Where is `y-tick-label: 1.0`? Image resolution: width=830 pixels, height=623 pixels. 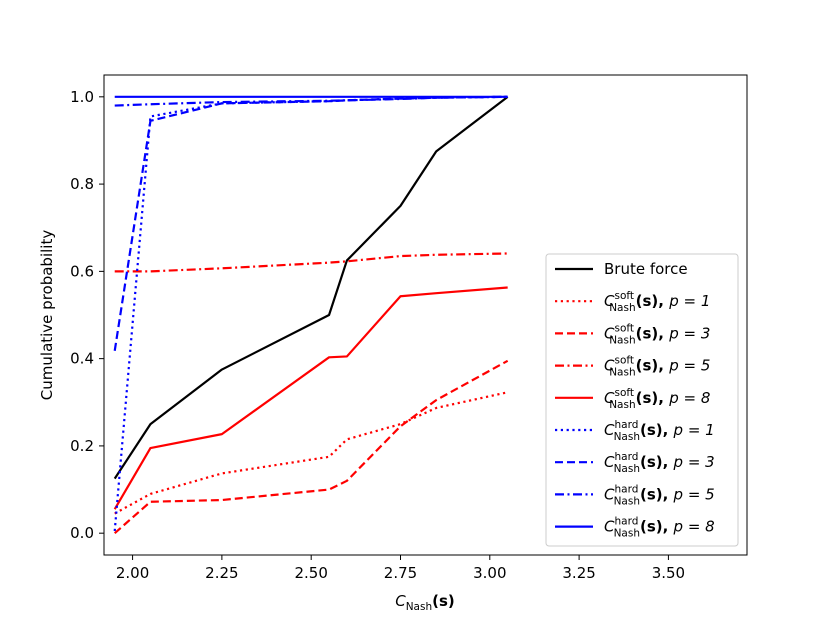
y-tick-label: 1.0 is located at coordinates (82, 97).